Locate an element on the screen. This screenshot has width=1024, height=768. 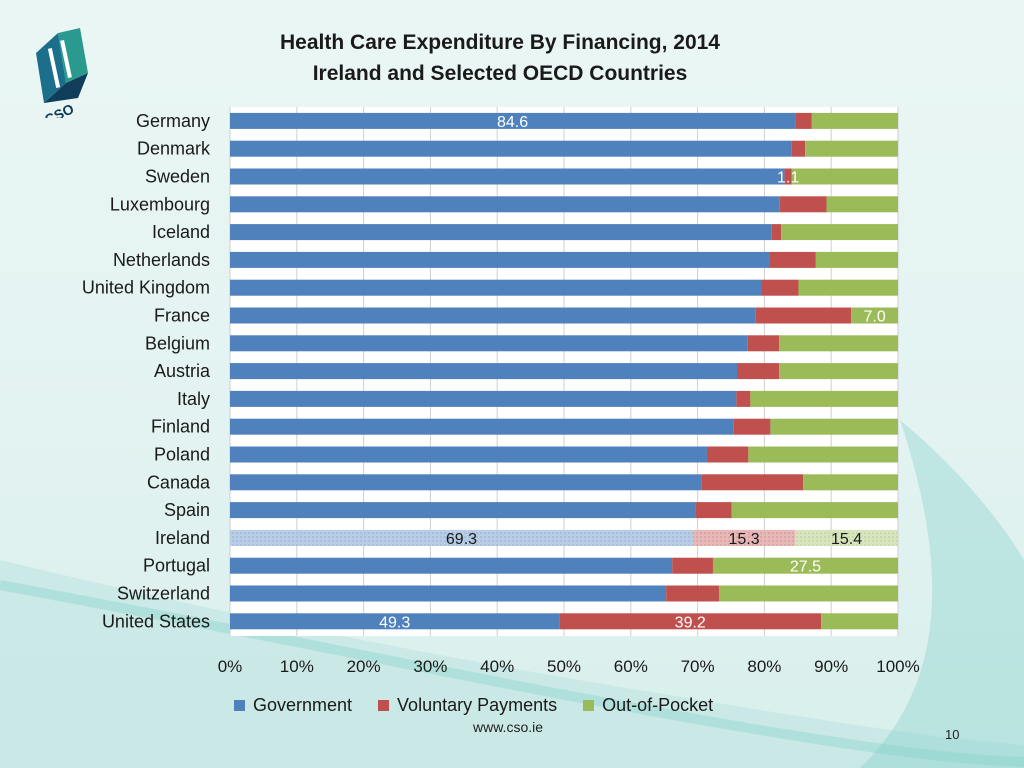
x-tick-label: 100% is located at coordinates (897, 666).